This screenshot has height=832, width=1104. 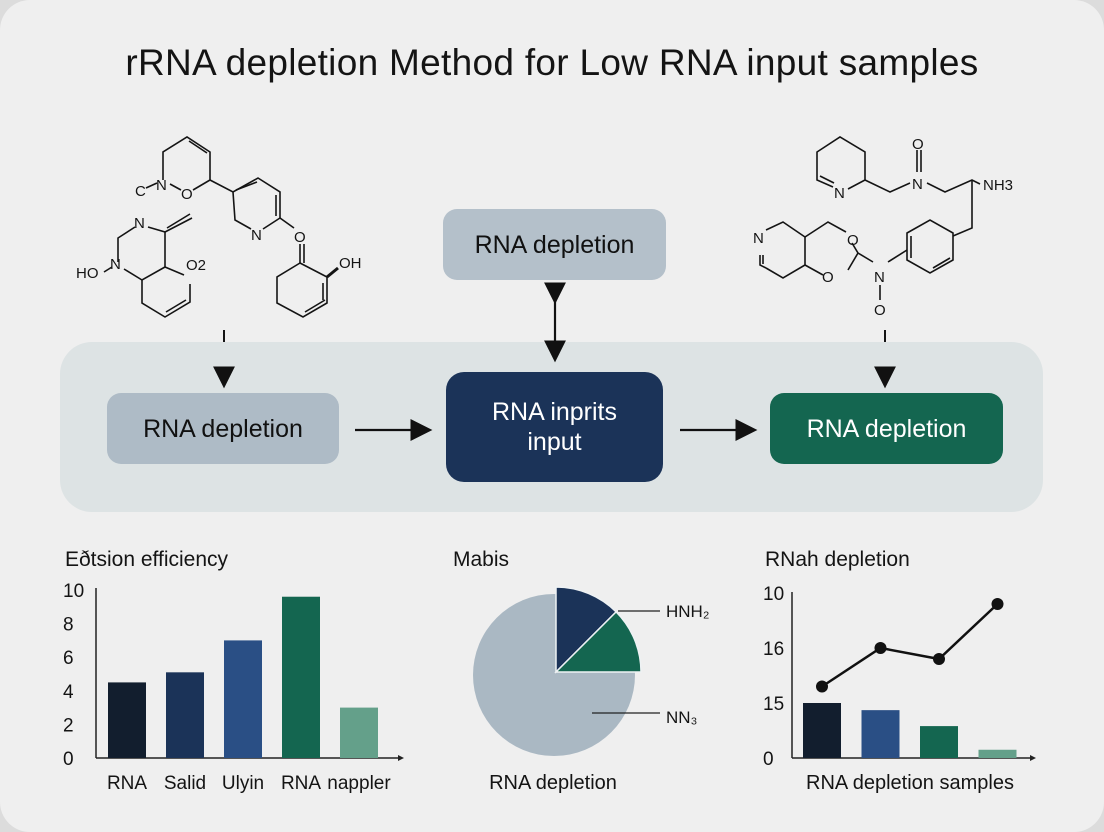 I want to click on left-molecule, so click(x=221, y=257).